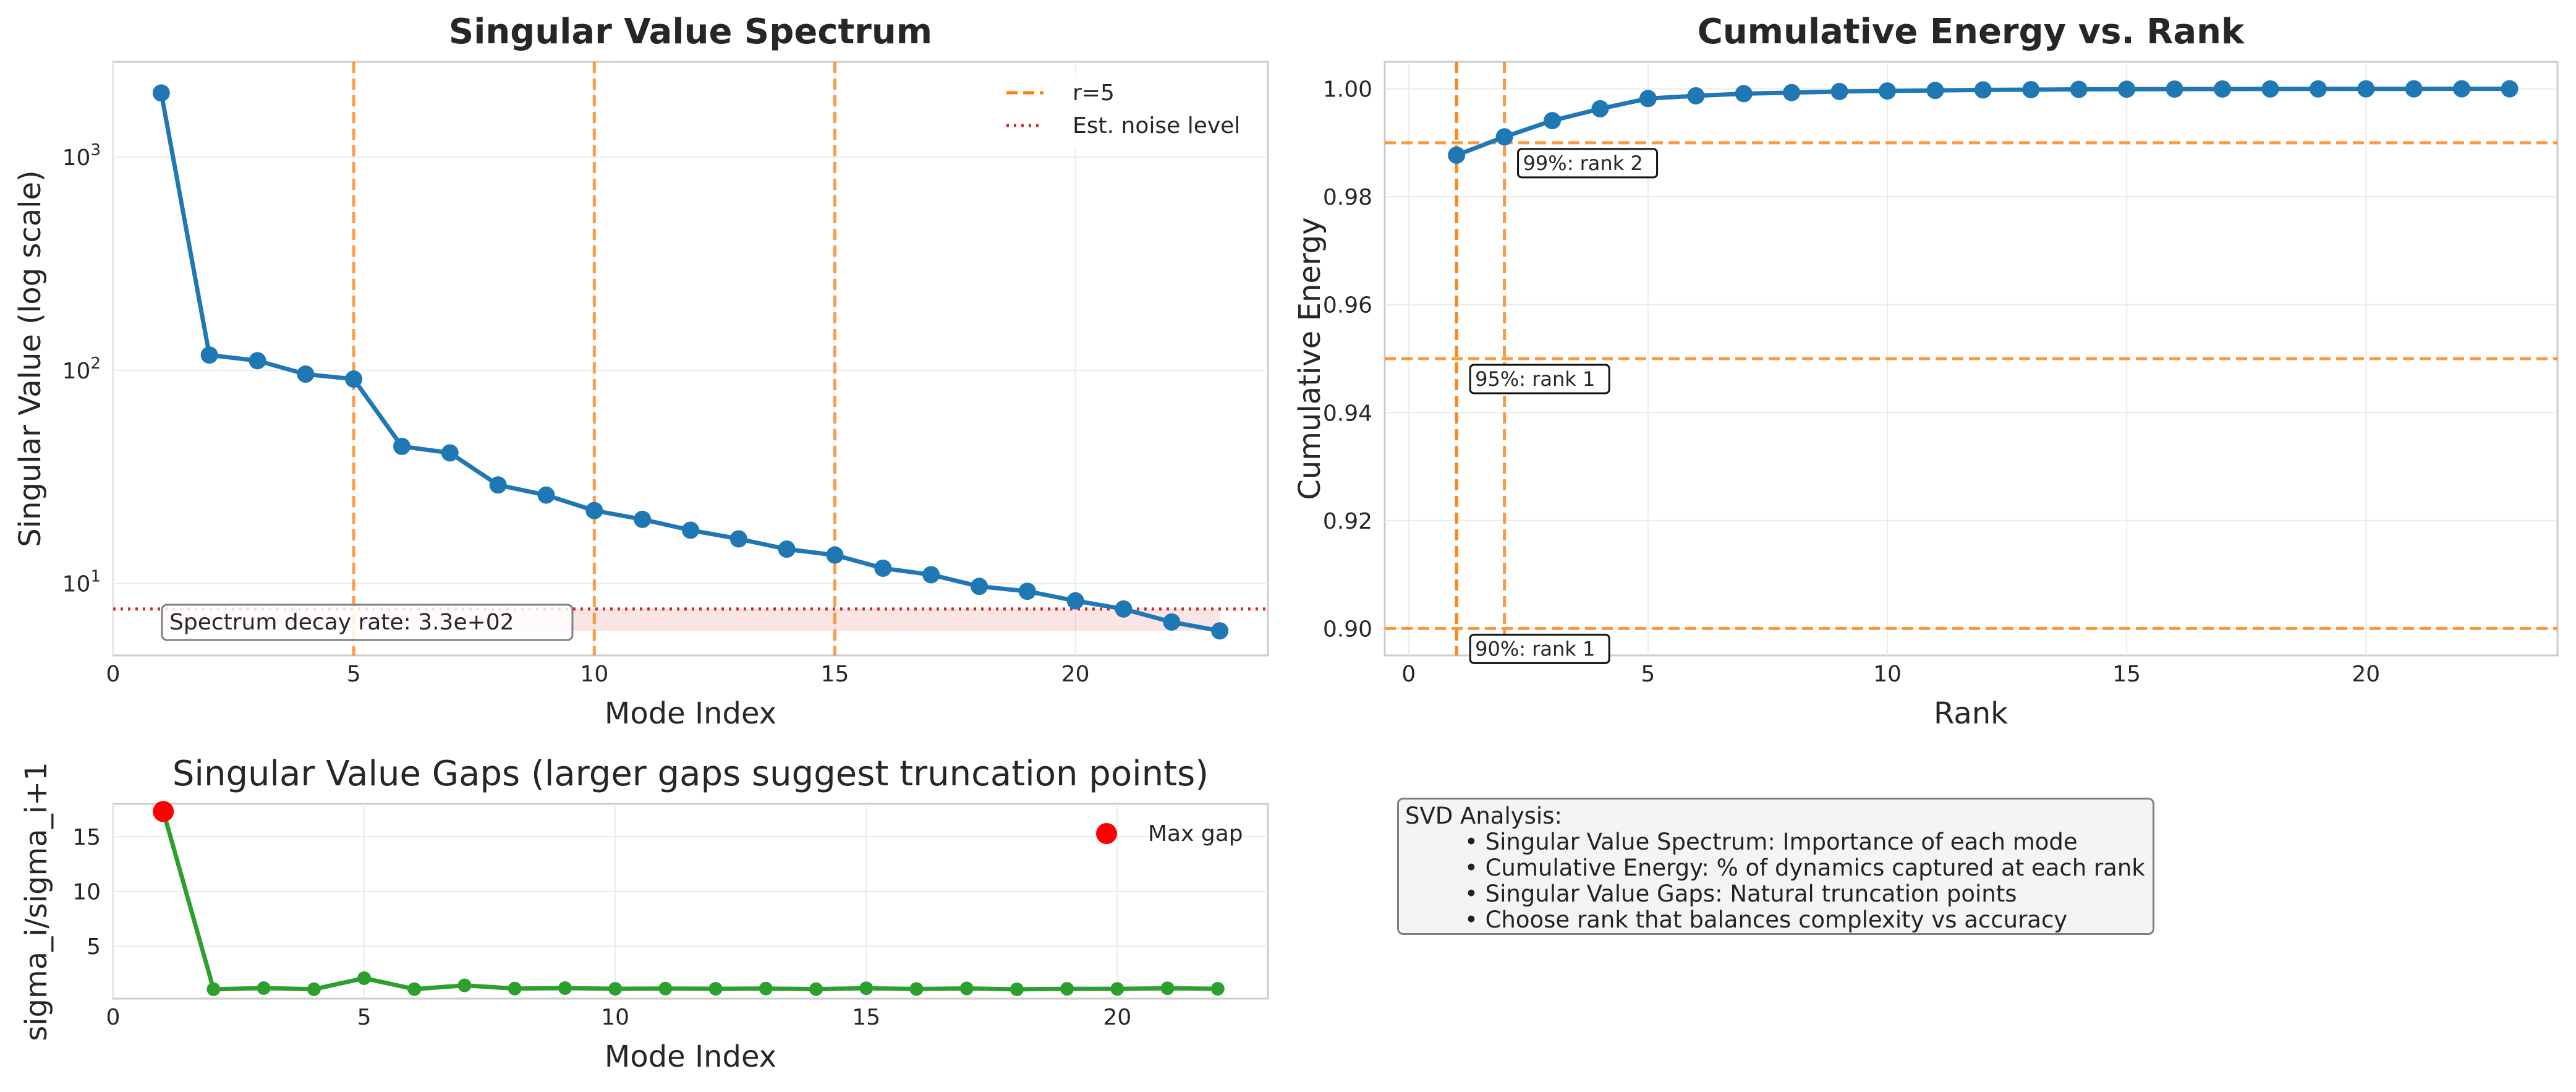  Describe the element at coordinates (86, 837) in the screenshot. I see `y-tick-label: 15` at that location.